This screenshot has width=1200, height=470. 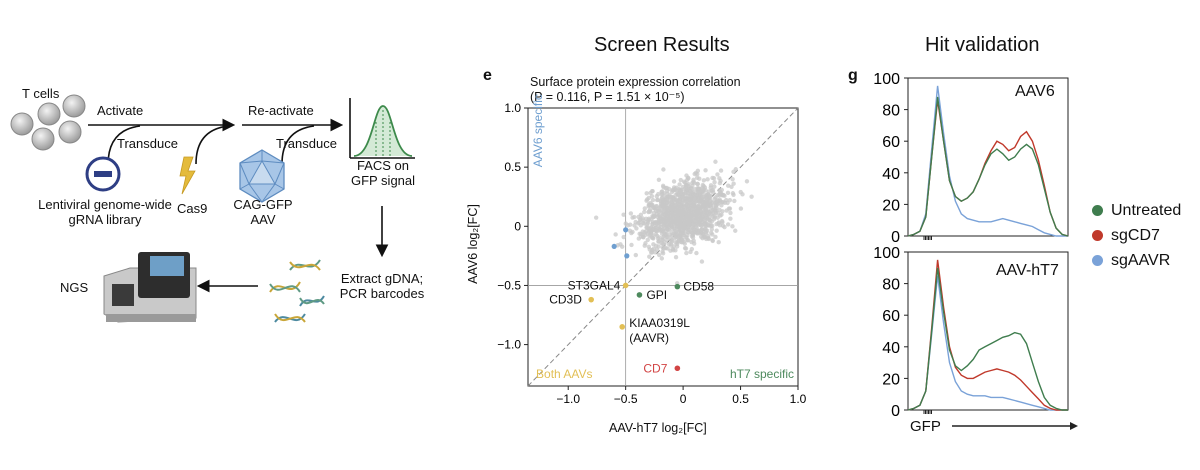 What do you see at coordinates (891, 111) in the screenshot?
I see `y-tick-label: 80` at bounding box center [891, 111].